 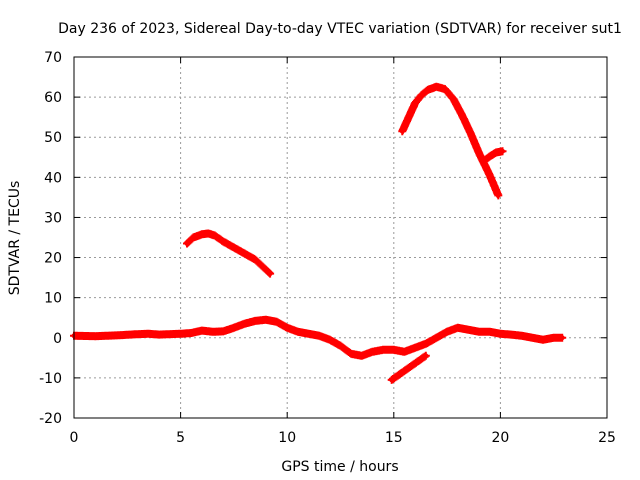 I want to click on series-arc-b, so click(x=450, y=141).